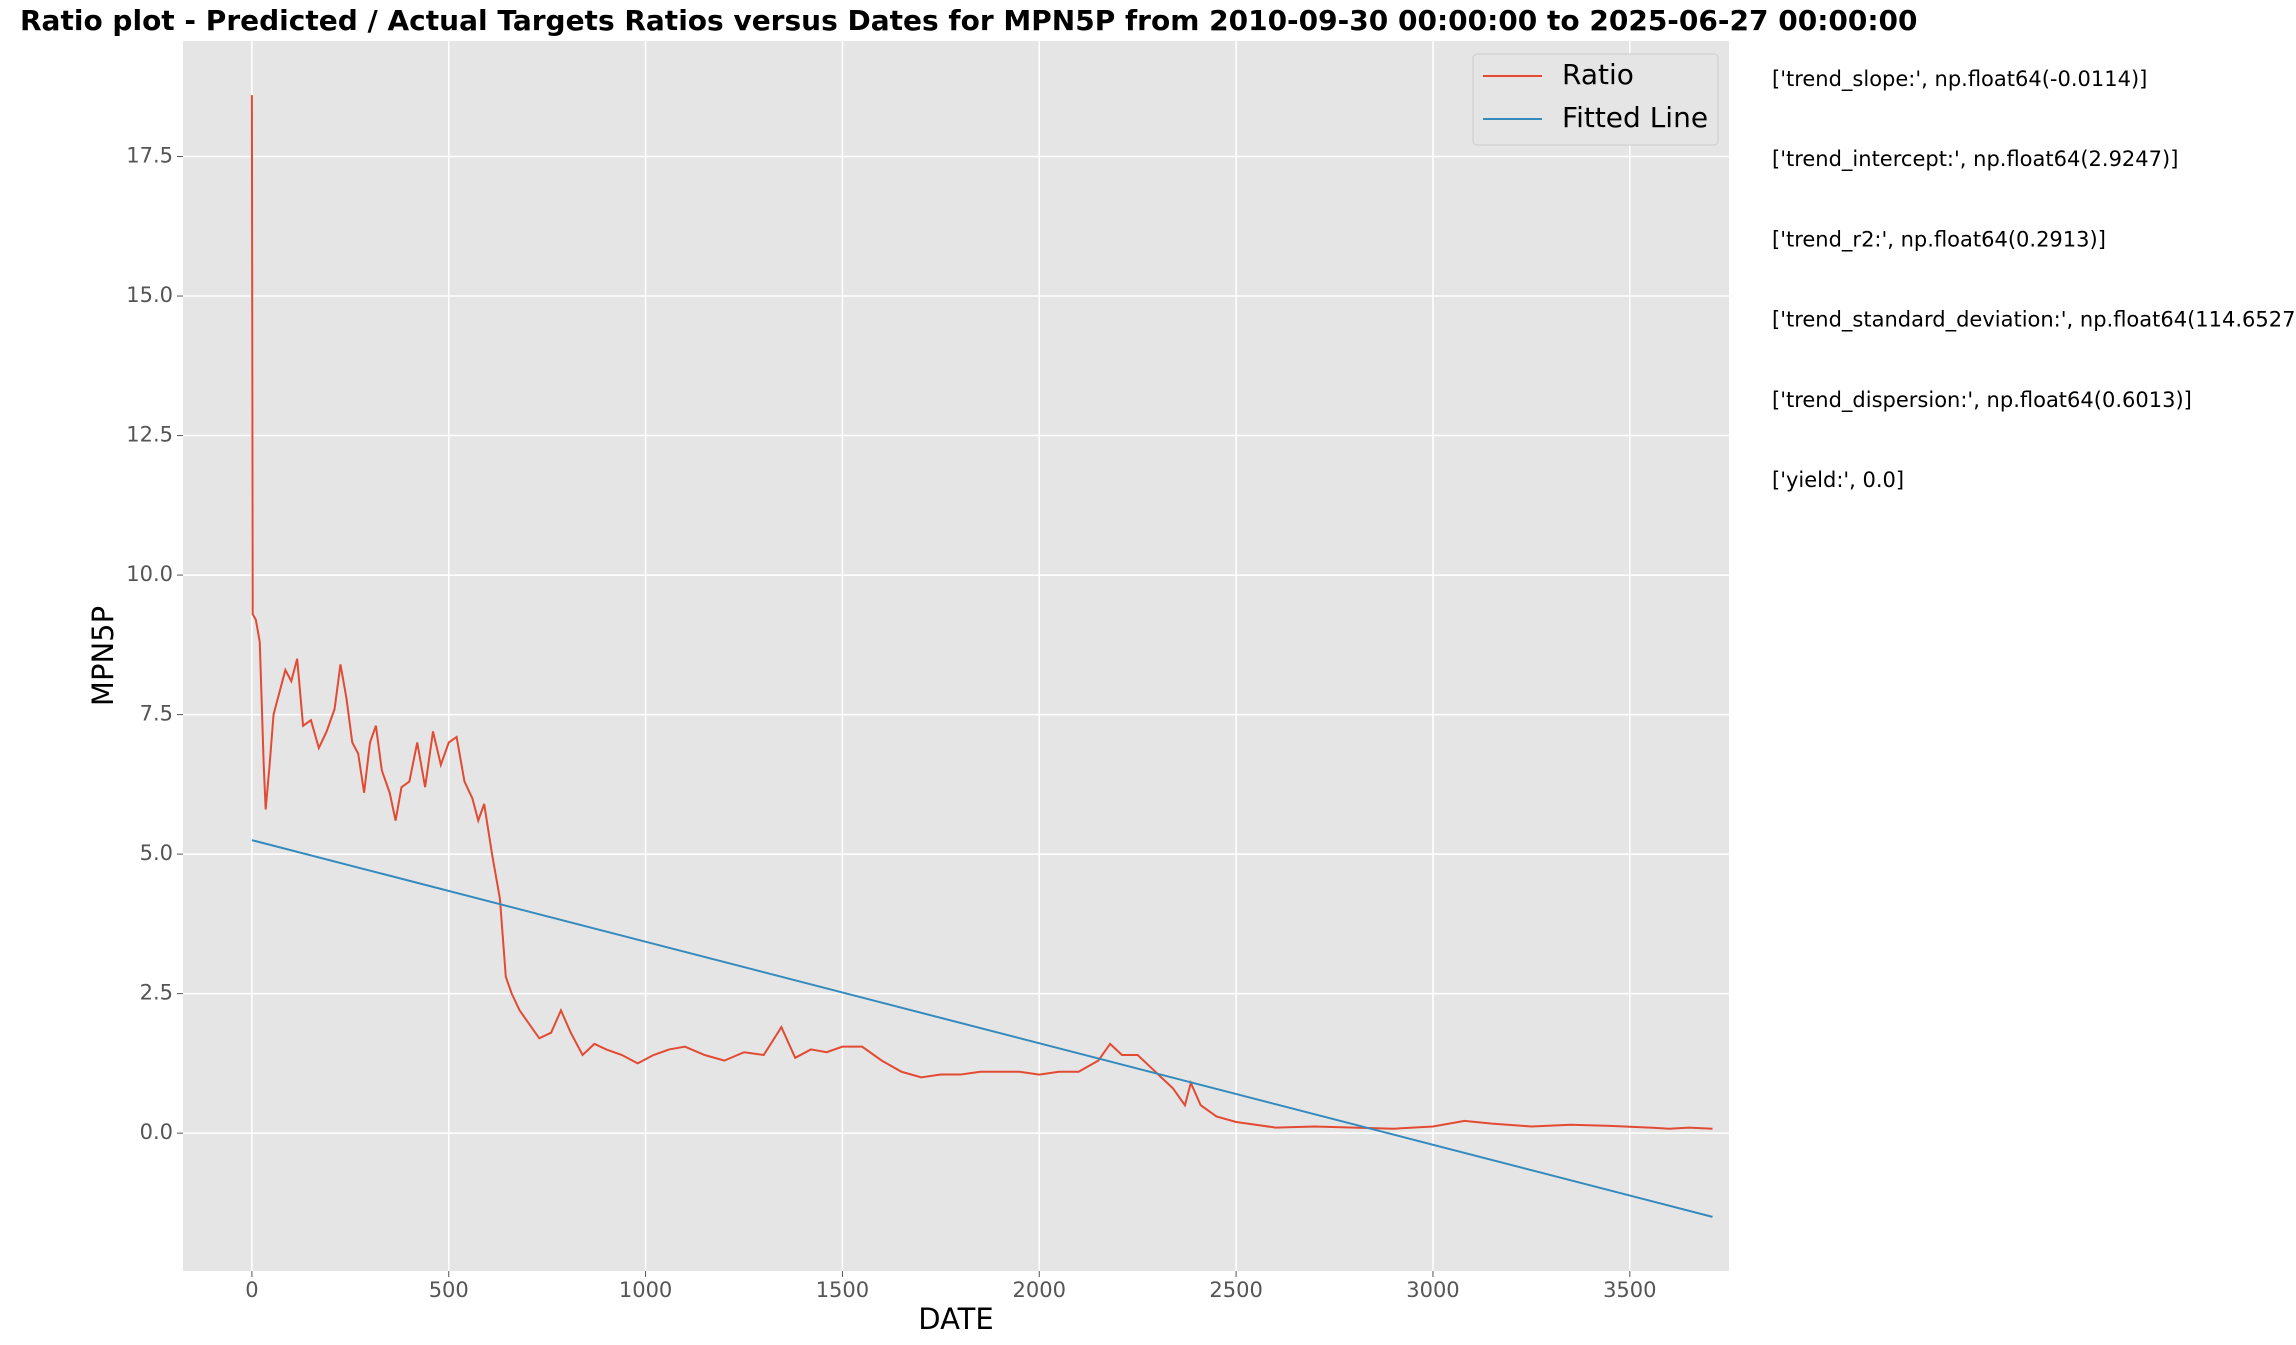 Image resolution: width=2296 pixels, height=1345 pixels. What do you see at coordinates (149, 156) in the screenshot?
I see `y-tick-label: 17.5` at bounding box center [149, 156].